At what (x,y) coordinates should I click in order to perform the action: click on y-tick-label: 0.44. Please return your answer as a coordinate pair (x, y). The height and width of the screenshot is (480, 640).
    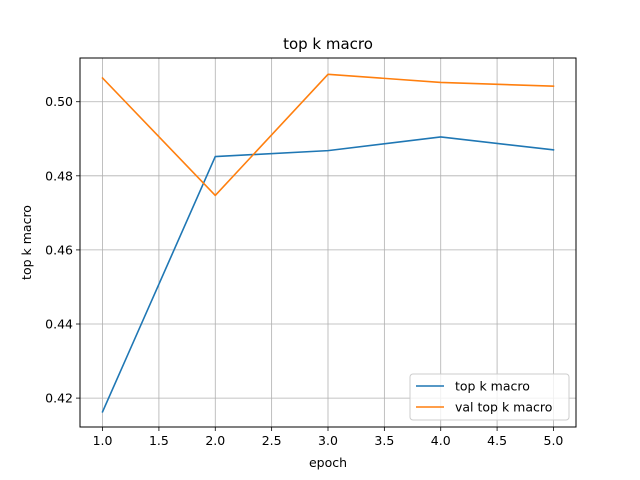
    Looking at the image, I should click on (59, 324).